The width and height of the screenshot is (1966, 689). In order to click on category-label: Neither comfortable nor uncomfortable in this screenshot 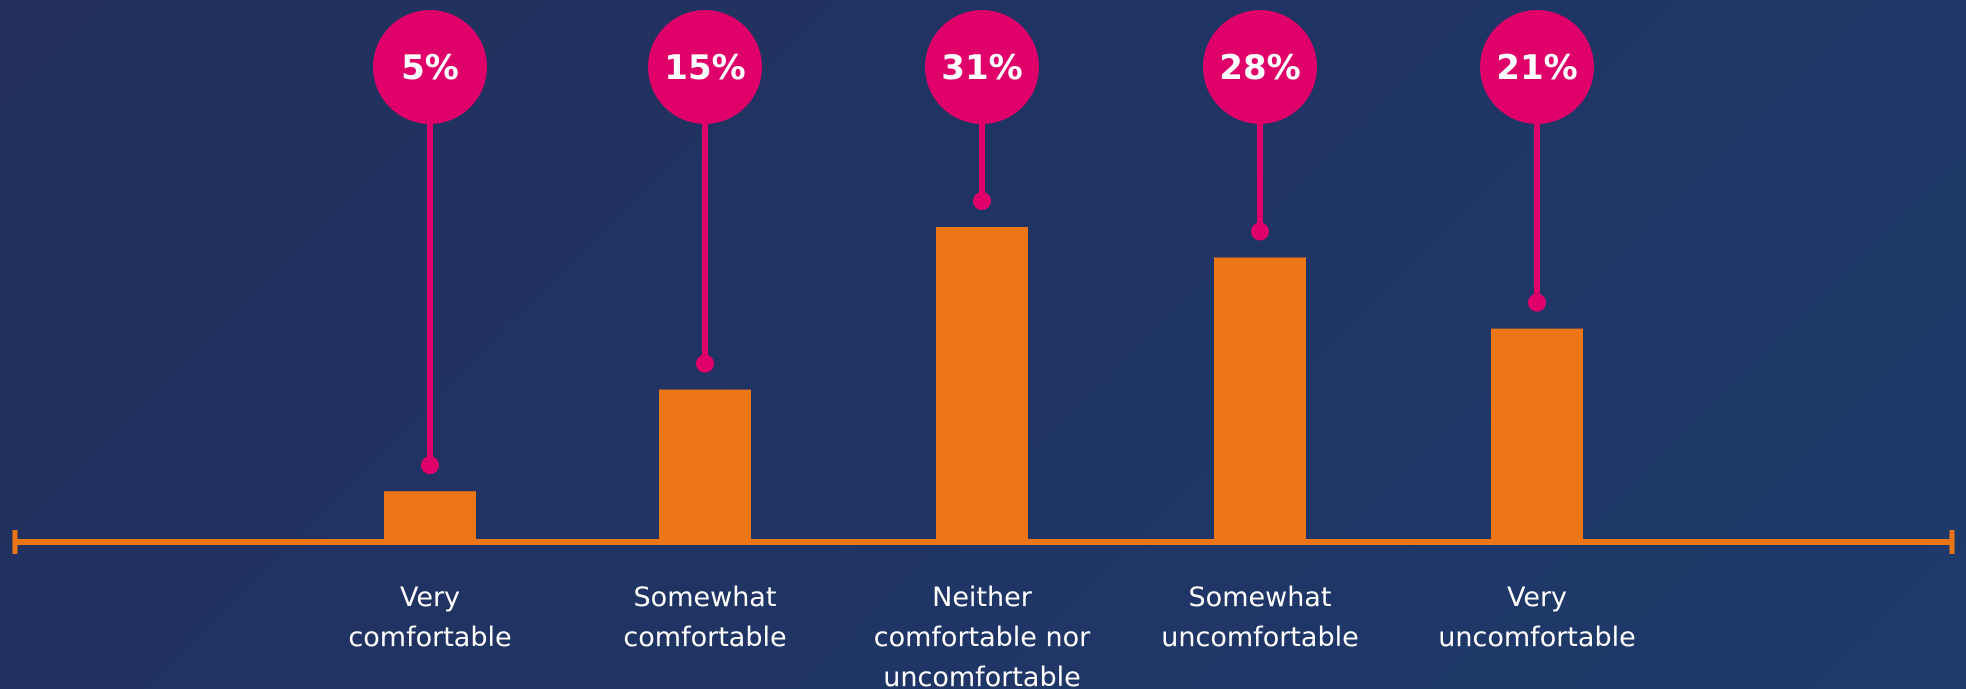, I will do `click(982, 635)`.